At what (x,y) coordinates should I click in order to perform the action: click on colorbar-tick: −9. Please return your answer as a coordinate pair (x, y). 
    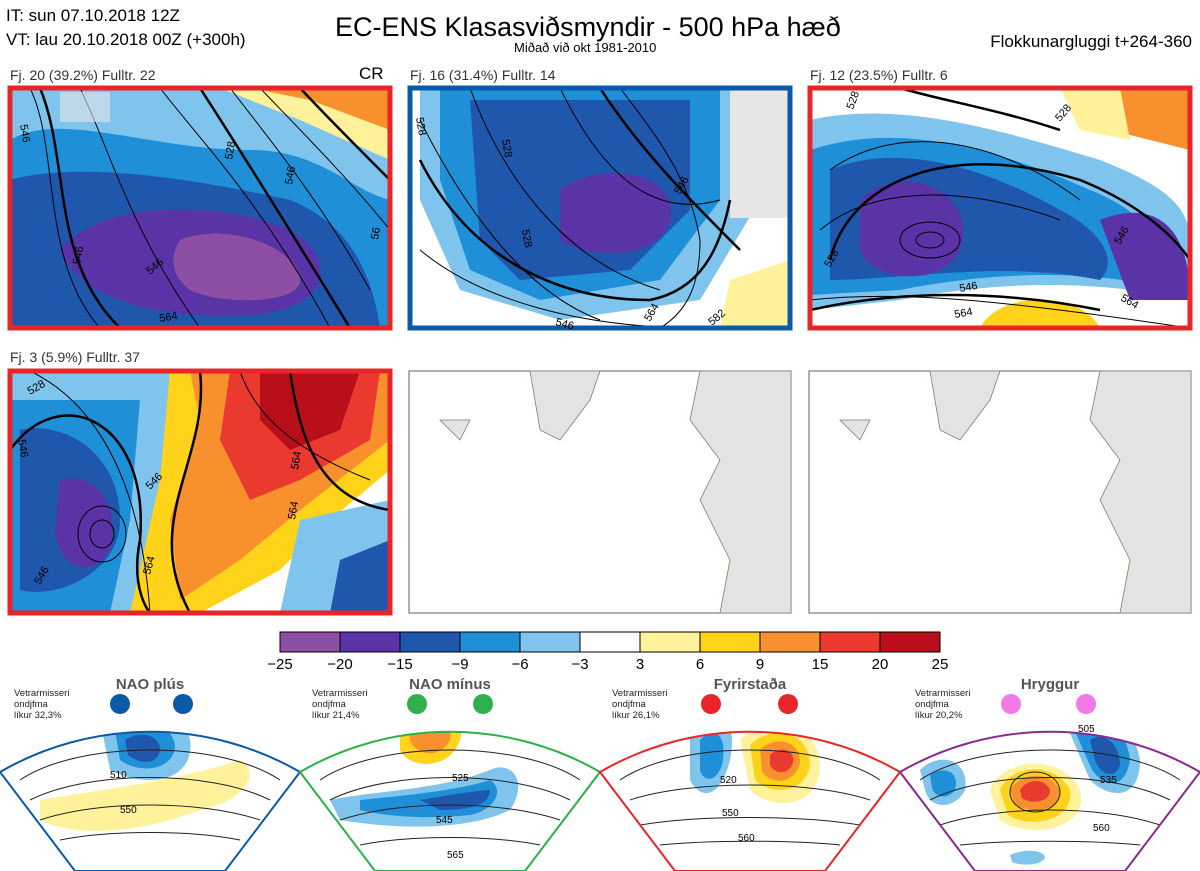
    Looking at the image, I should click on (460, 664).